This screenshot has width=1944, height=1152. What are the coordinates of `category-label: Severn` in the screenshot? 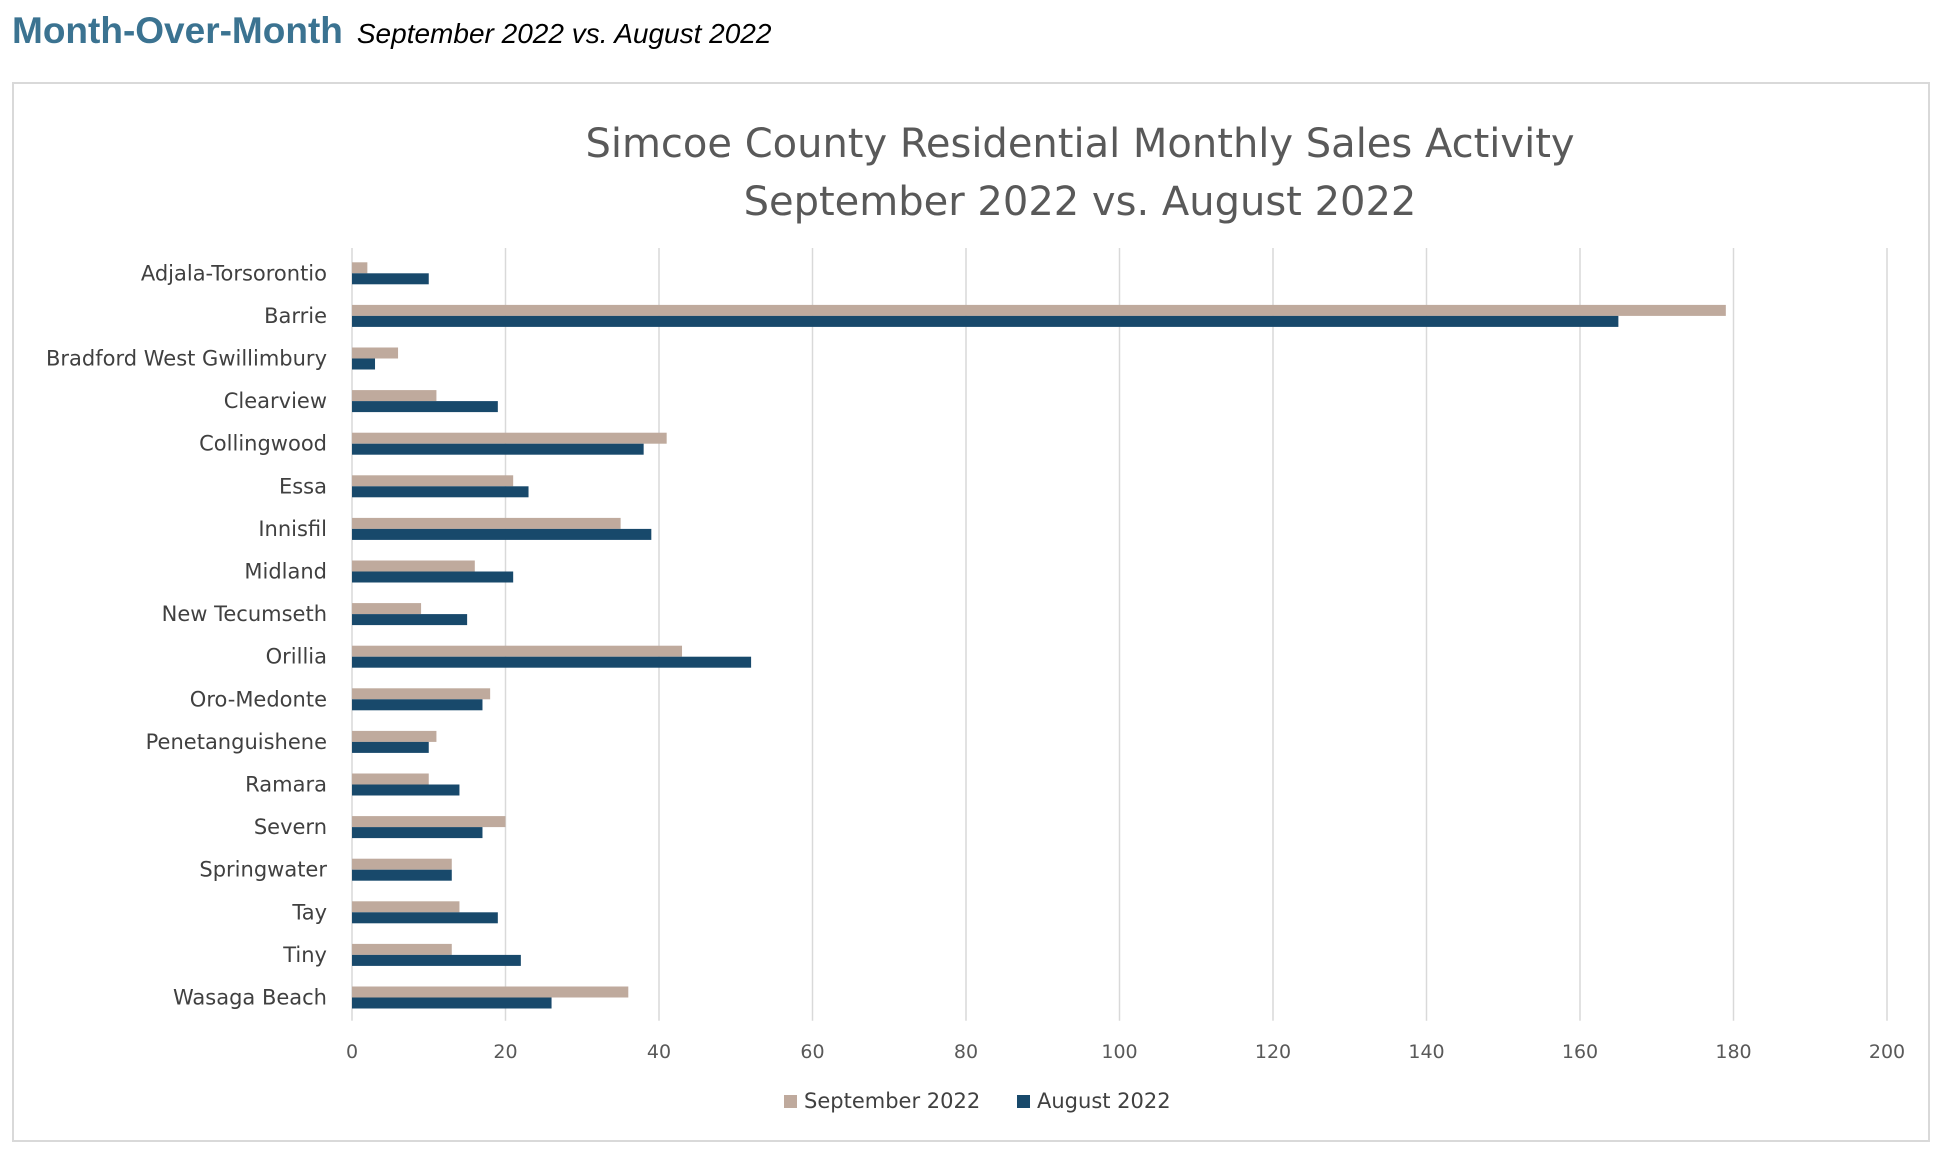 It's located at (290, 827).